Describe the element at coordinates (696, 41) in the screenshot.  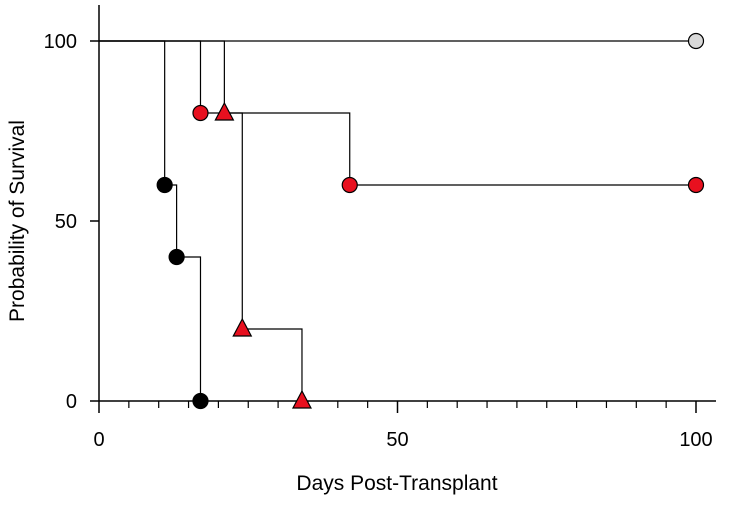
I see `series-0-circle-marker` at that location.